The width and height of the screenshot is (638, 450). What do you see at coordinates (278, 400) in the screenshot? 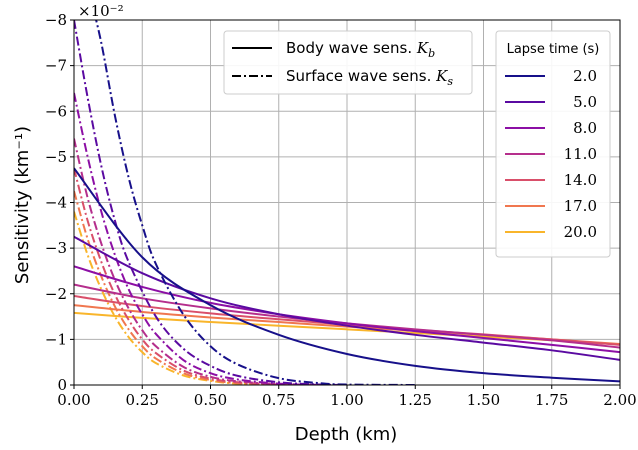
I see `x-tick-label: 0.75` at bounding box center [278, 400].